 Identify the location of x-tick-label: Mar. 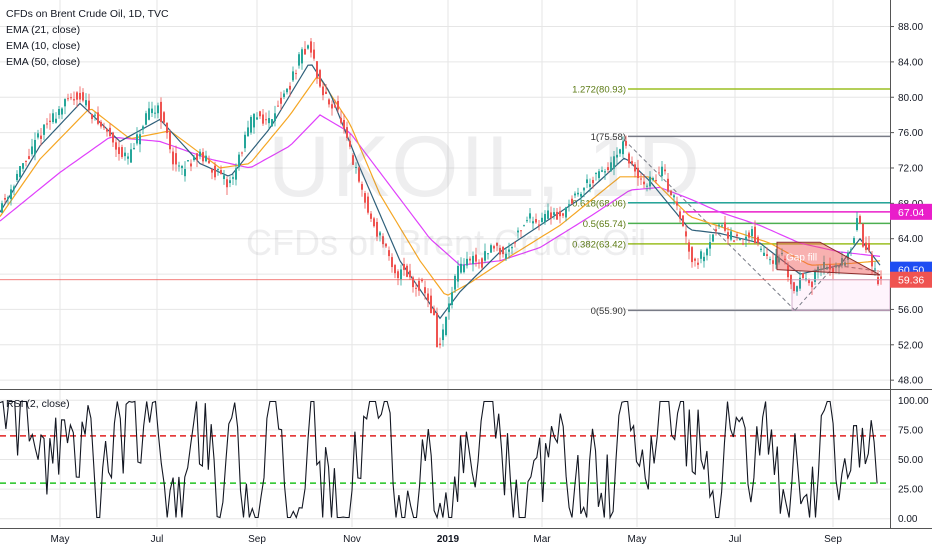
(542, 539).